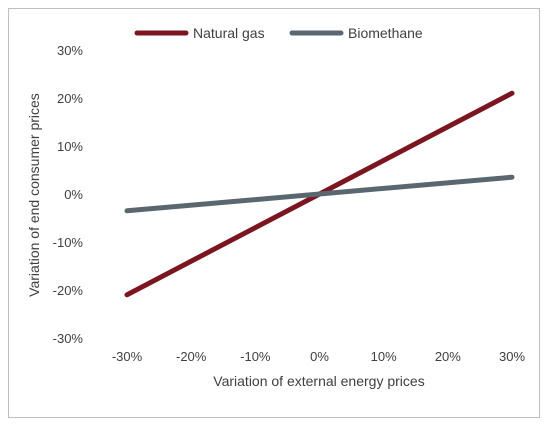 This screenshot has width=550, height=429. Describe the element at coordinates (70, 98) in the screenshot. I see `y-tick-label: 20%` at that location.